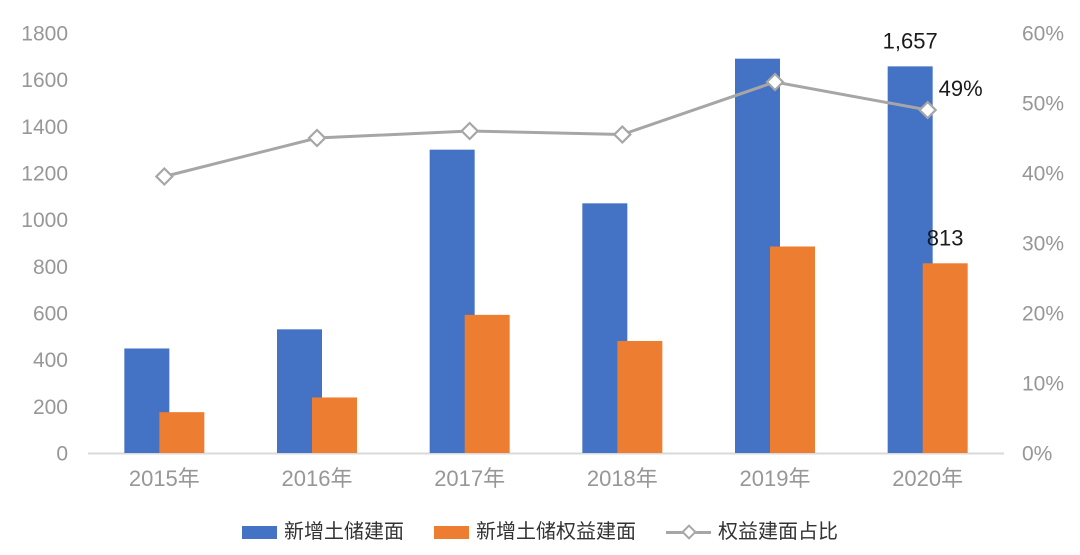  I want to click on legend-line-marker-icon, so click(688, 532).